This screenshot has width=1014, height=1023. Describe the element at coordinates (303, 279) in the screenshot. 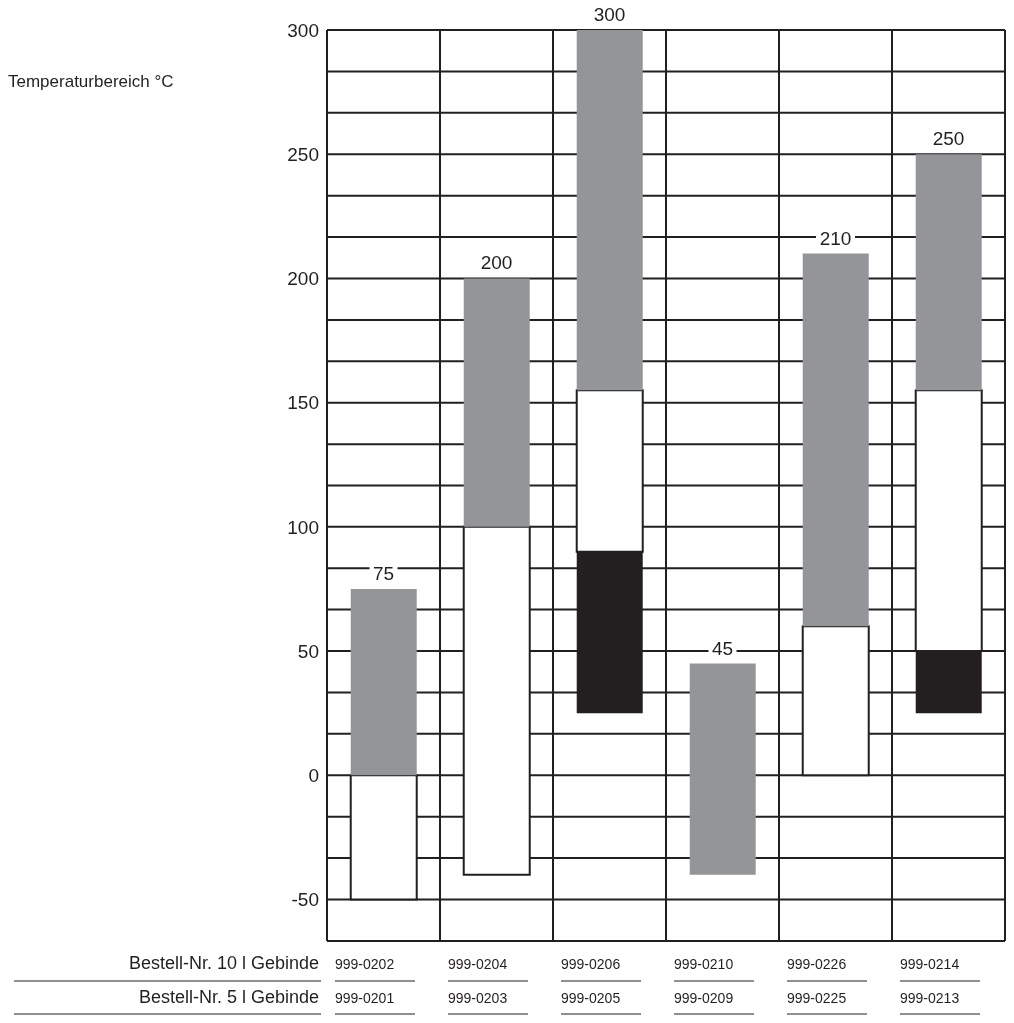

I see `y-tick-label: 200` at that location.